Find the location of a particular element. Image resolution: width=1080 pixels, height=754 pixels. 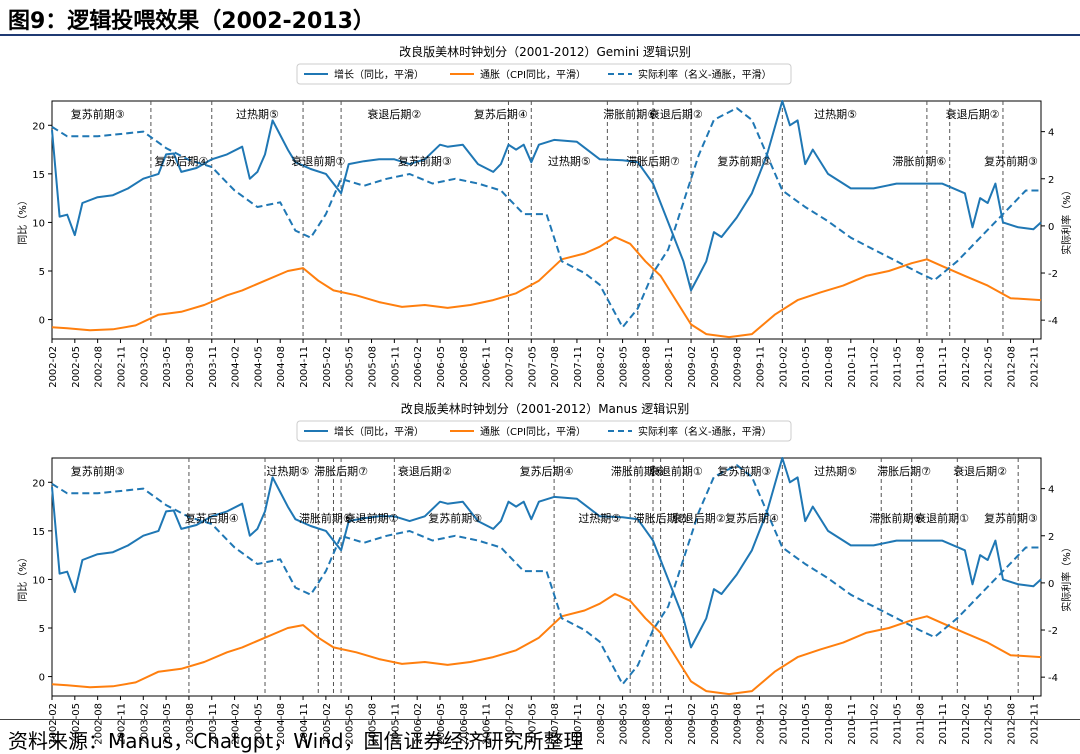

right-tick-label: -2 is located at coordinates (1053, 274).